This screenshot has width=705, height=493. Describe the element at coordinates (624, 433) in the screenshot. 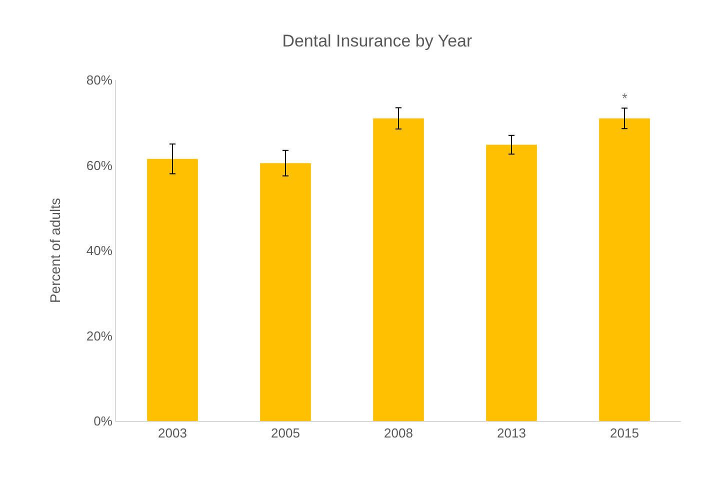

I see `x-tick-label: 2015` at that location.